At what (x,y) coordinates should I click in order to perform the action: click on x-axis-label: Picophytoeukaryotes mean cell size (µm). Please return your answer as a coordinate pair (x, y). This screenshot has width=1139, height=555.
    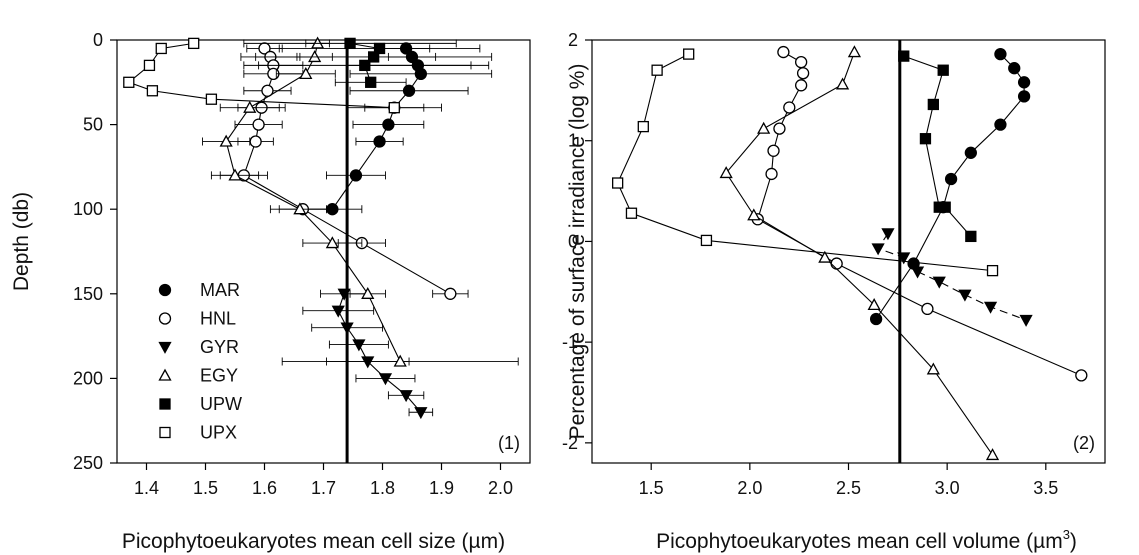
    Looking at the image, I should click on (313, 541).